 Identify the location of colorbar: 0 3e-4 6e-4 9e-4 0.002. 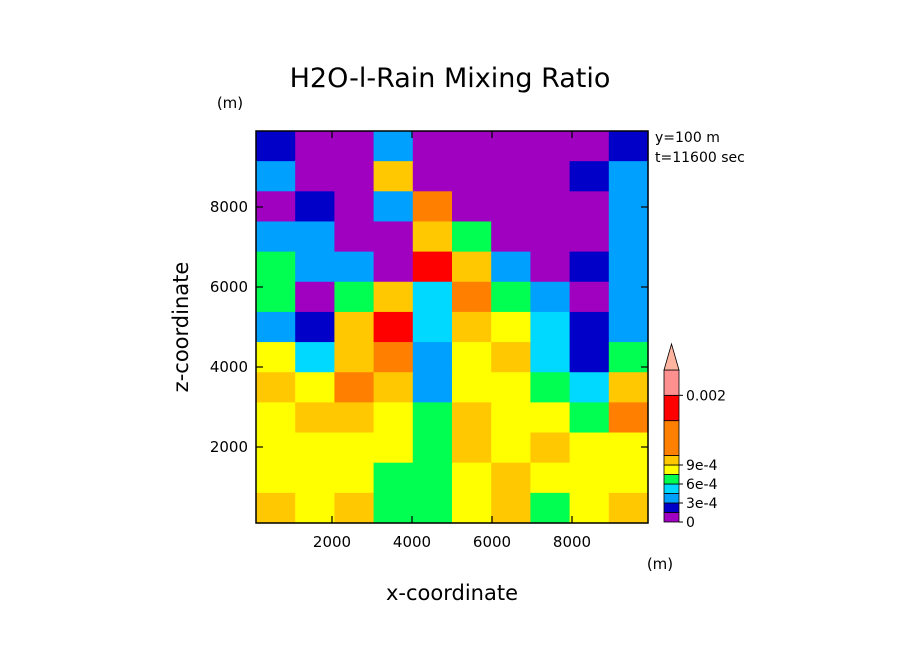
(694, 436).